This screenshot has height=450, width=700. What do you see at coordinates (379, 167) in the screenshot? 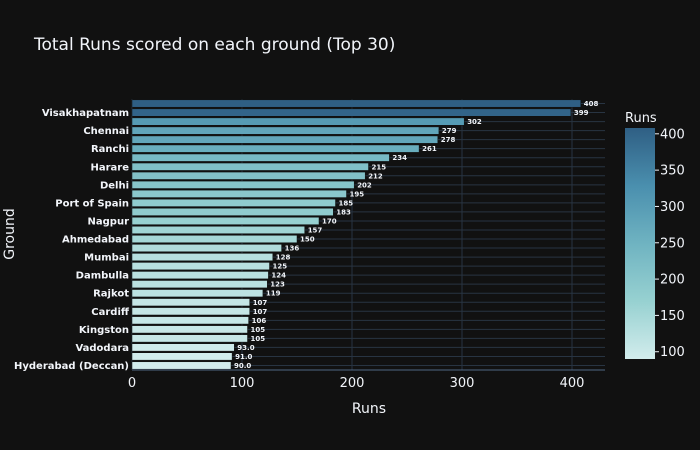
I see `data-label: 215` at bounding box center [379, 167].